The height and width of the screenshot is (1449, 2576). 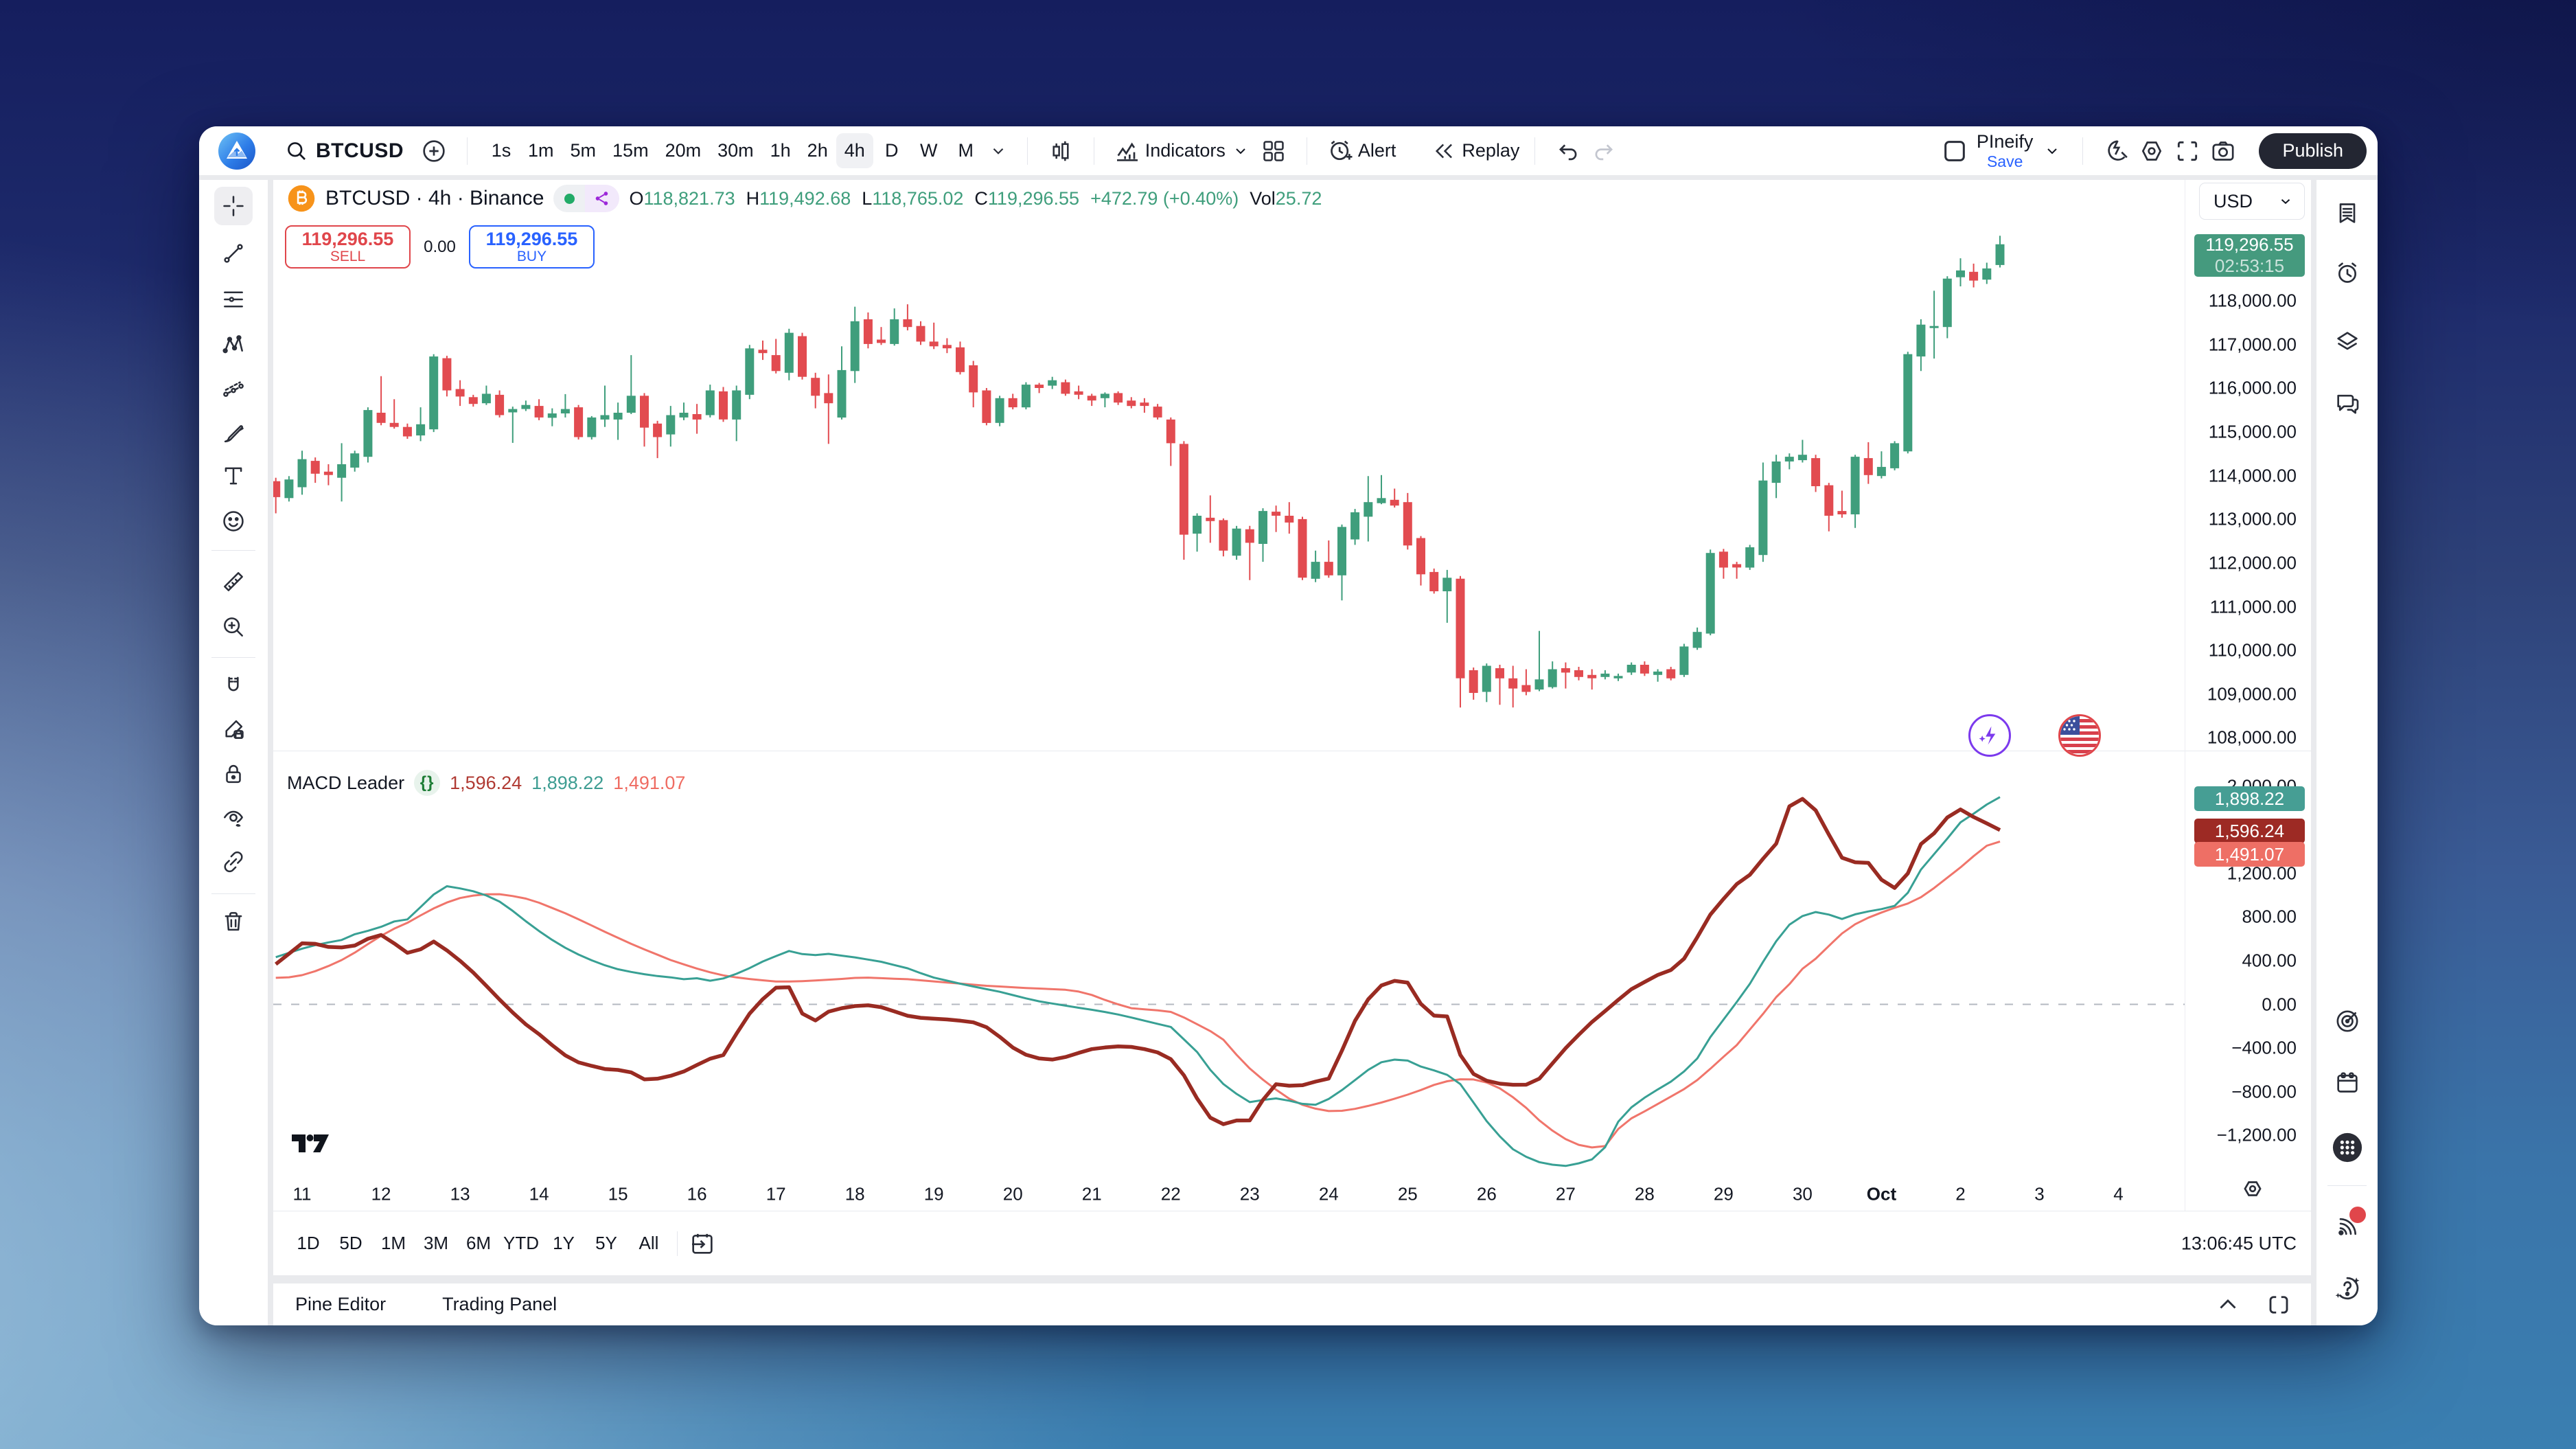 What do you see at coordinates (817, 150) in the screenshot?
I see `timeframe-2h: 2h` at bounding box center [817, 150].